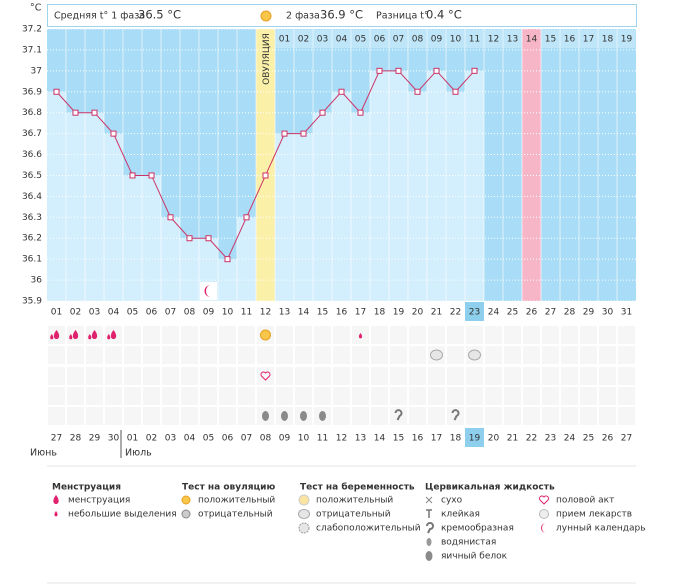 This screenshot has width=675, height=587. What do you see at coordinates (380, 439) in the screenshot?
I see `date-label: 14` at bounding box center [380, 439].